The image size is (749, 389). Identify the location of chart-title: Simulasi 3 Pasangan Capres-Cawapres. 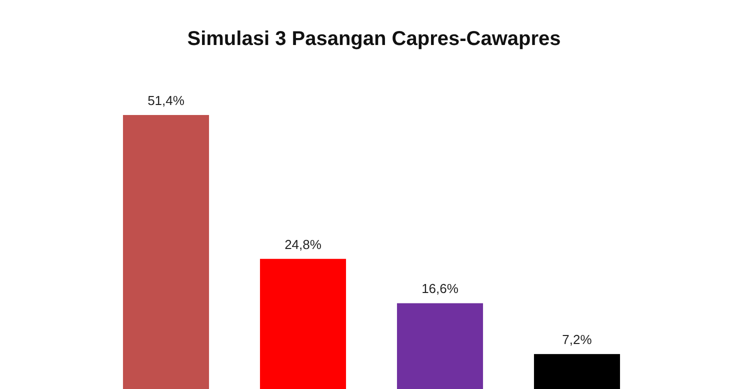
(374, 39).